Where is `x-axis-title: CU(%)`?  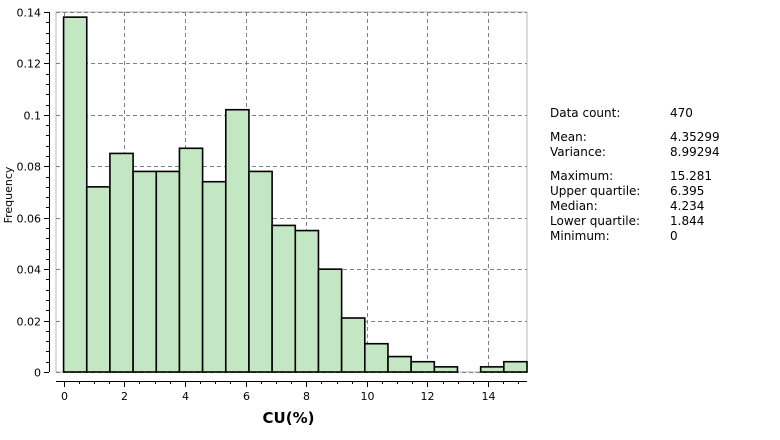
x-axis-title: CU(%) is located at coordinates (289, 418).